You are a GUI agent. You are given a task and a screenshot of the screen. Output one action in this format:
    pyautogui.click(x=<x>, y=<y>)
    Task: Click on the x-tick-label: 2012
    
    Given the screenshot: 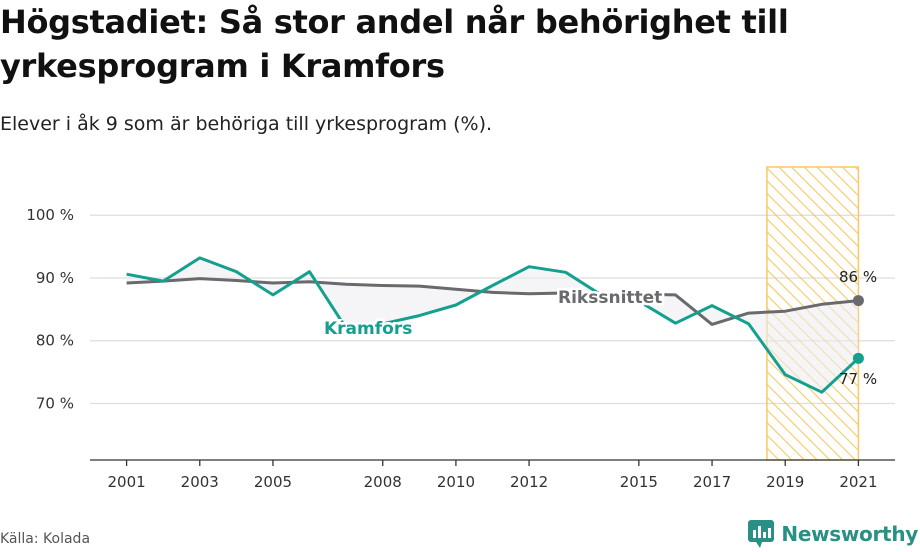 What is the action you would take?
    pyautogui.click(x=529, y=482)
    